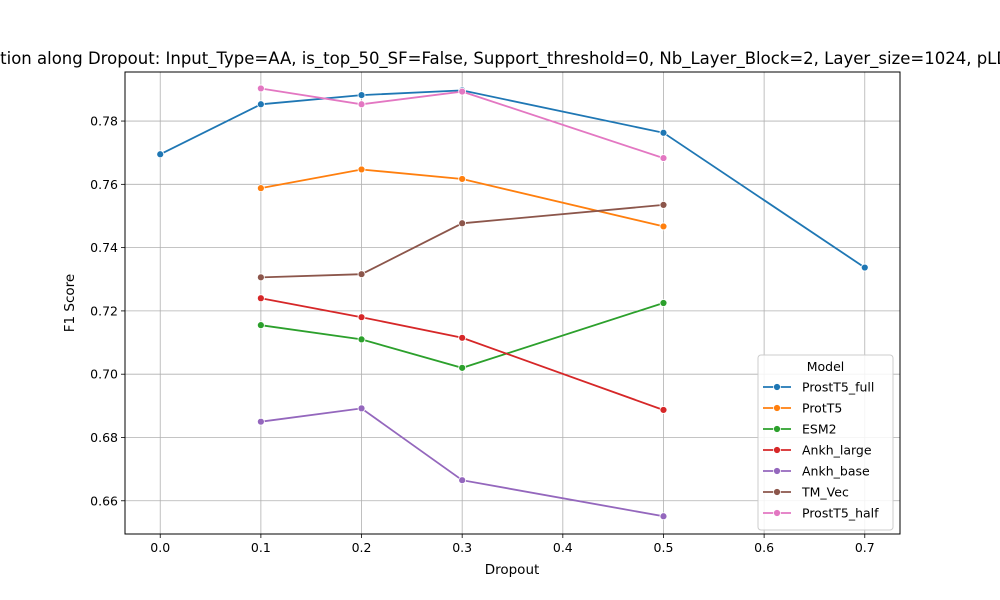 The image size is (1000, 600). Describe the element at coordinates (70, 303) in the screenshot. I see `y-axis-title: F1 Score` at that location.